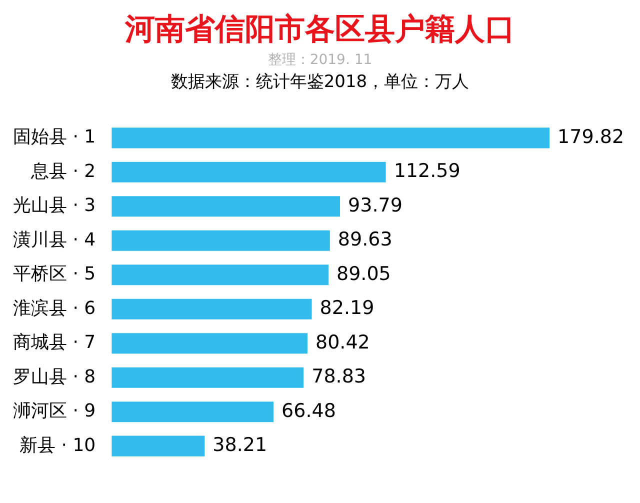 The width and height of the screenshot is (640, 503). What do you see at coordinates (54, 343) in the screenshot?
I see `y-tick-label: 商城县 · 7` at bounding box center [54, 343].